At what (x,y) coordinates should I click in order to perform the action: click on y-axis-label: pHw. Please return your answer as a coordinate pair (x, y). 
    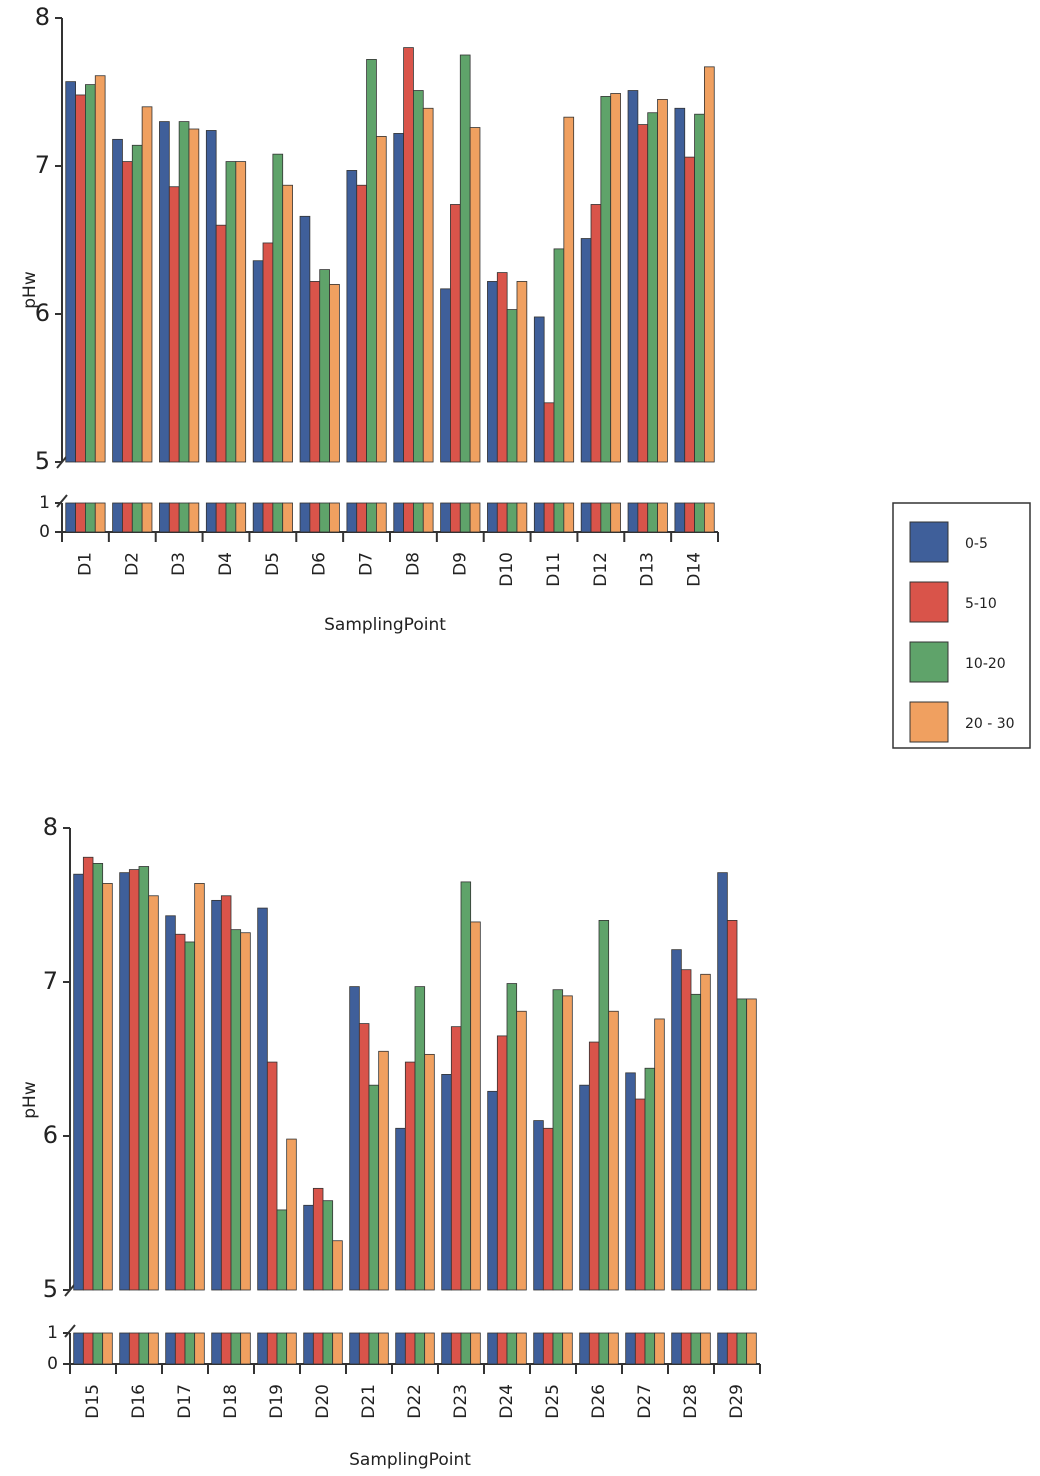
    Looking at the image, I should click on (30, 1100).